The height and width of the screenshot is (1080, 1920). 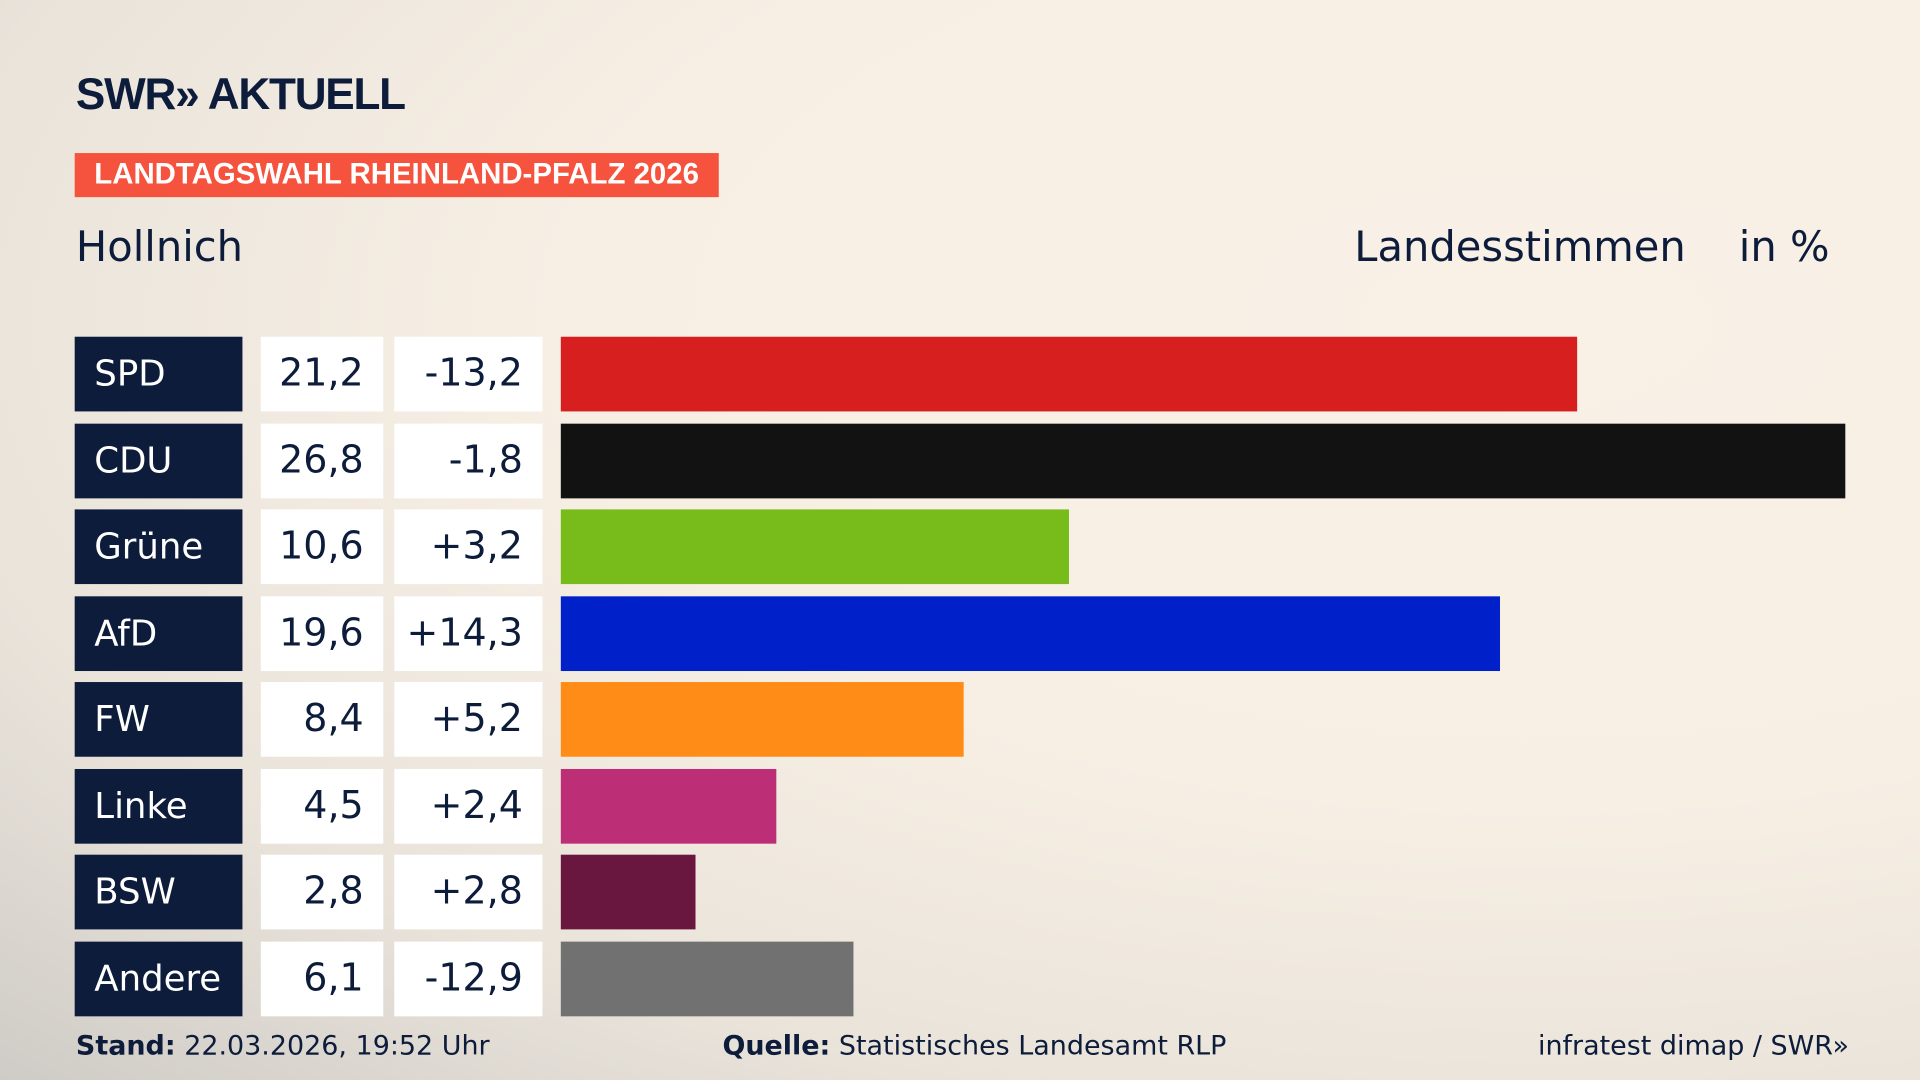 I want to click on votes-label: Landesstimmen, so click(x=1520, y=247).